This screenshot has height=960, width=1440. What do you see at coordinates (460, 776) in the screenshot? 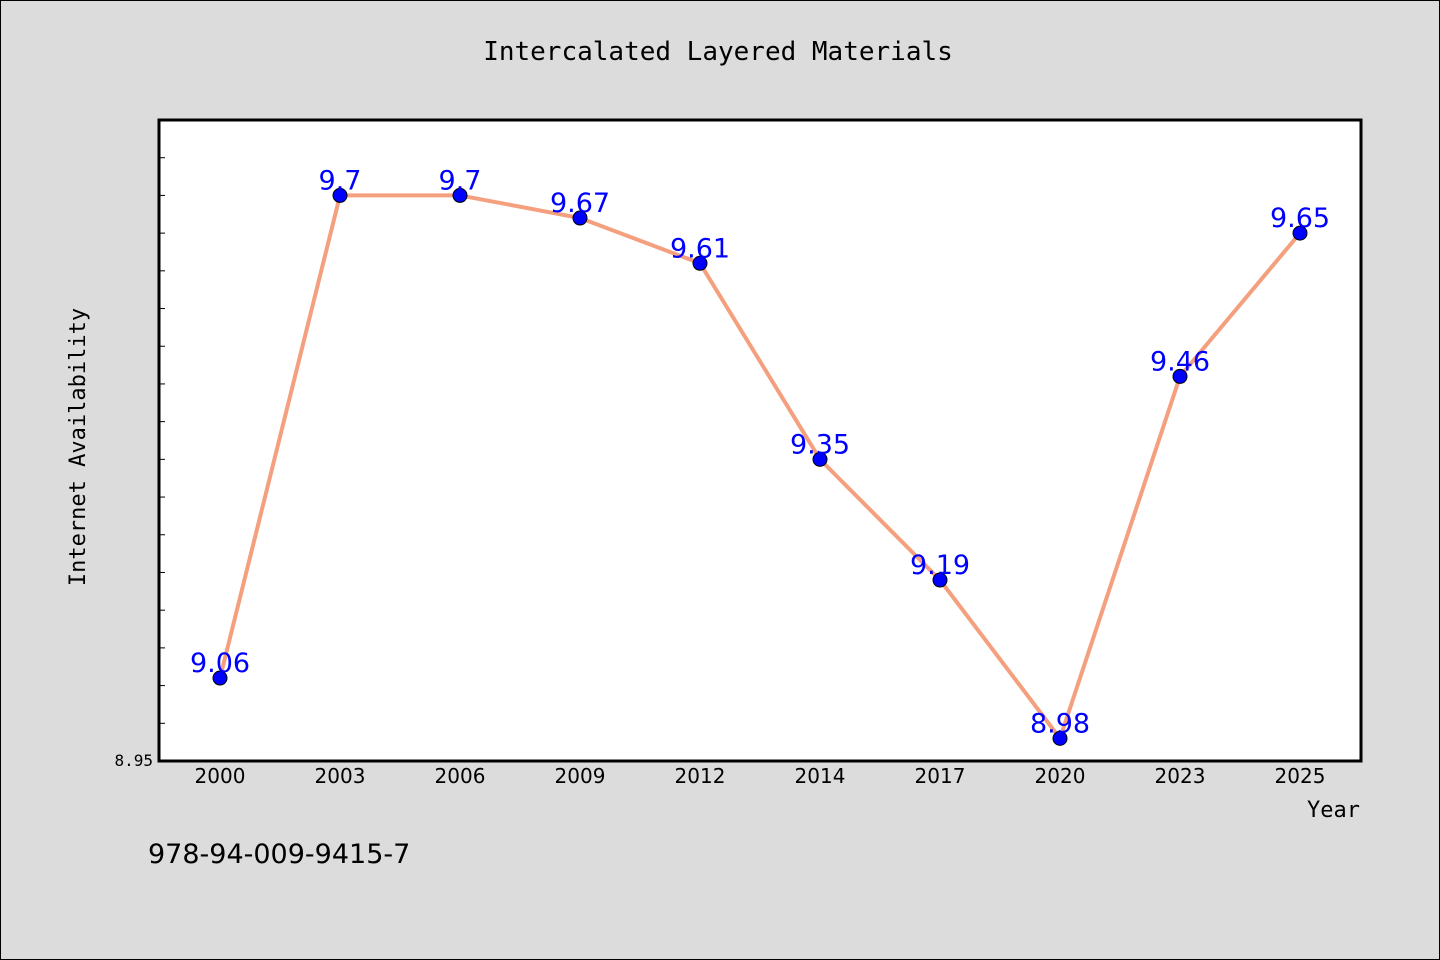
I see `x-tick-label: 2006` at bounding box center [460, 776].